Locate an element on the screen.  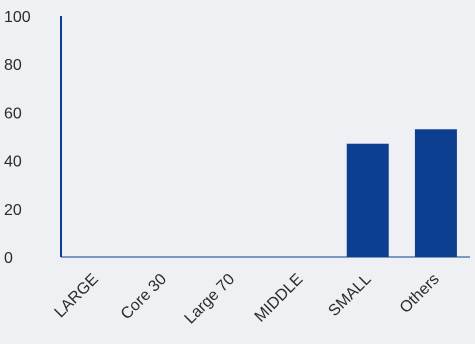
bar-others is located at coordinates (435, 193).